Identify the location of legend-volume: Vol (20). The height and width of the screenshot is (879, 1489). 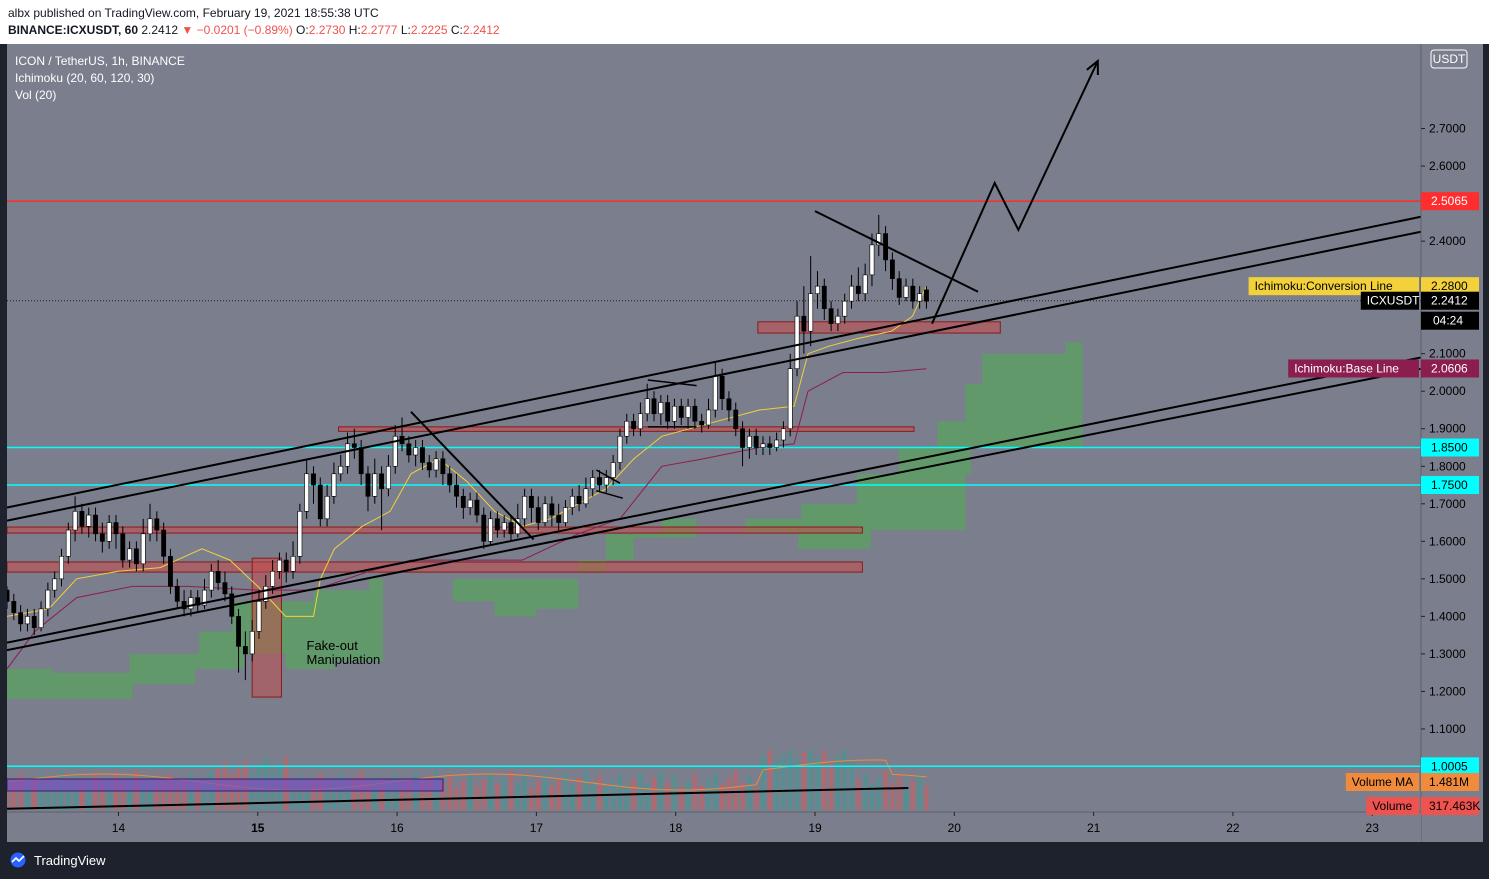
(36, 95).